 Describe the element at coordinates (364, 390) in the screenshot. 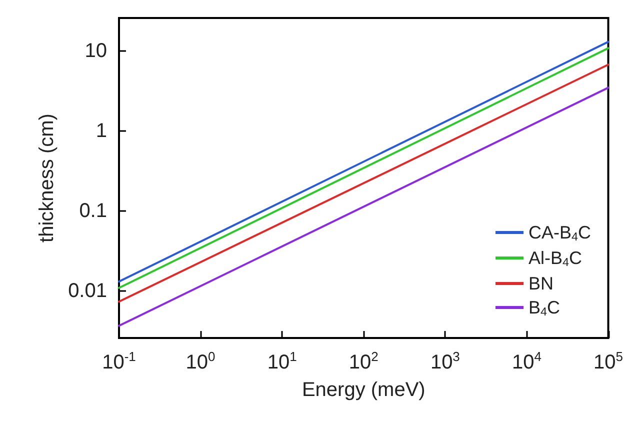

I see `x-axis-title: Energy (meV)` at that location.